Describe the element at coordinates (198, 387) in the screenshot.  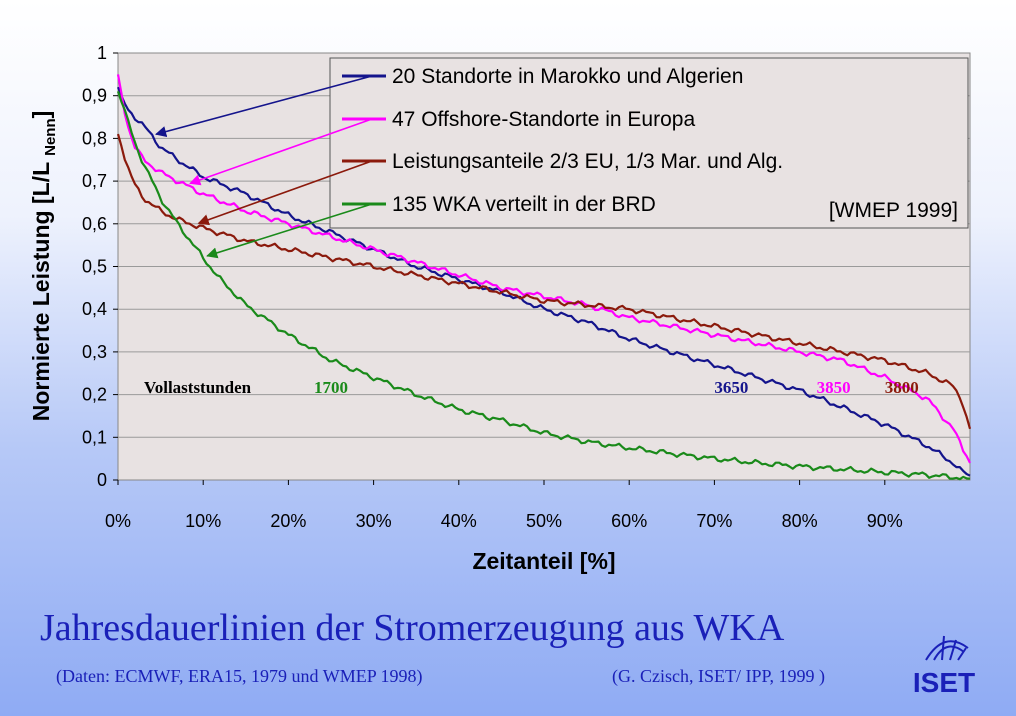
I see `annotation-label: Vollaststunden` at that location.